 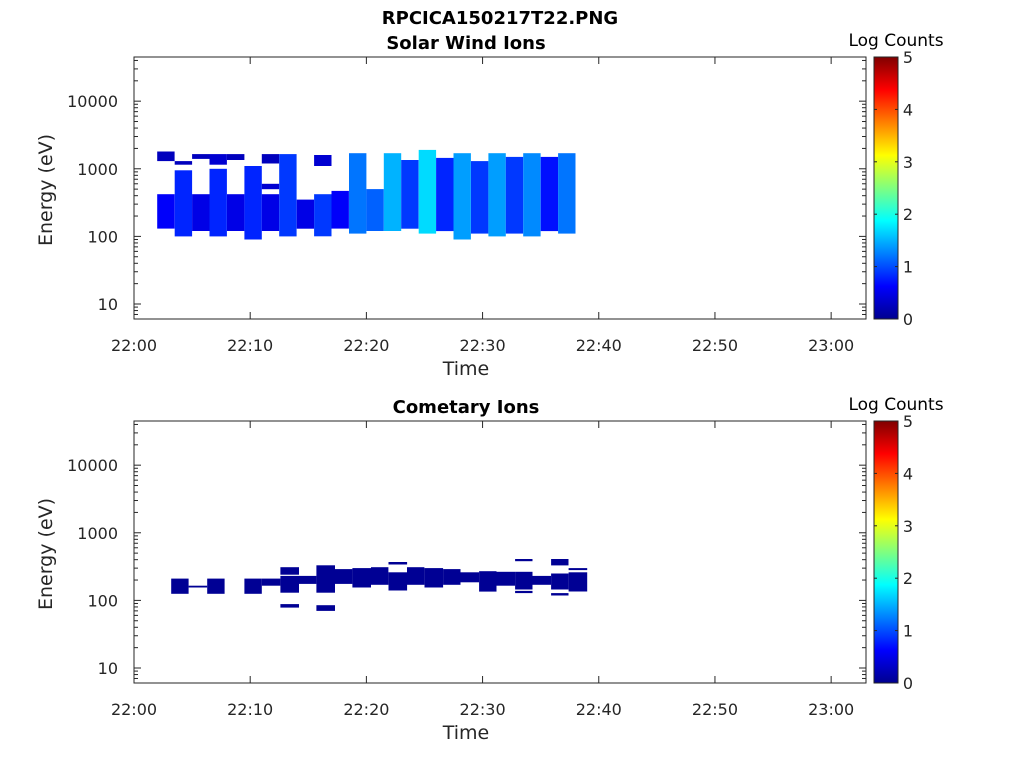 I want to click on x-tick-label: 22:10, so click(x=250, y=345).